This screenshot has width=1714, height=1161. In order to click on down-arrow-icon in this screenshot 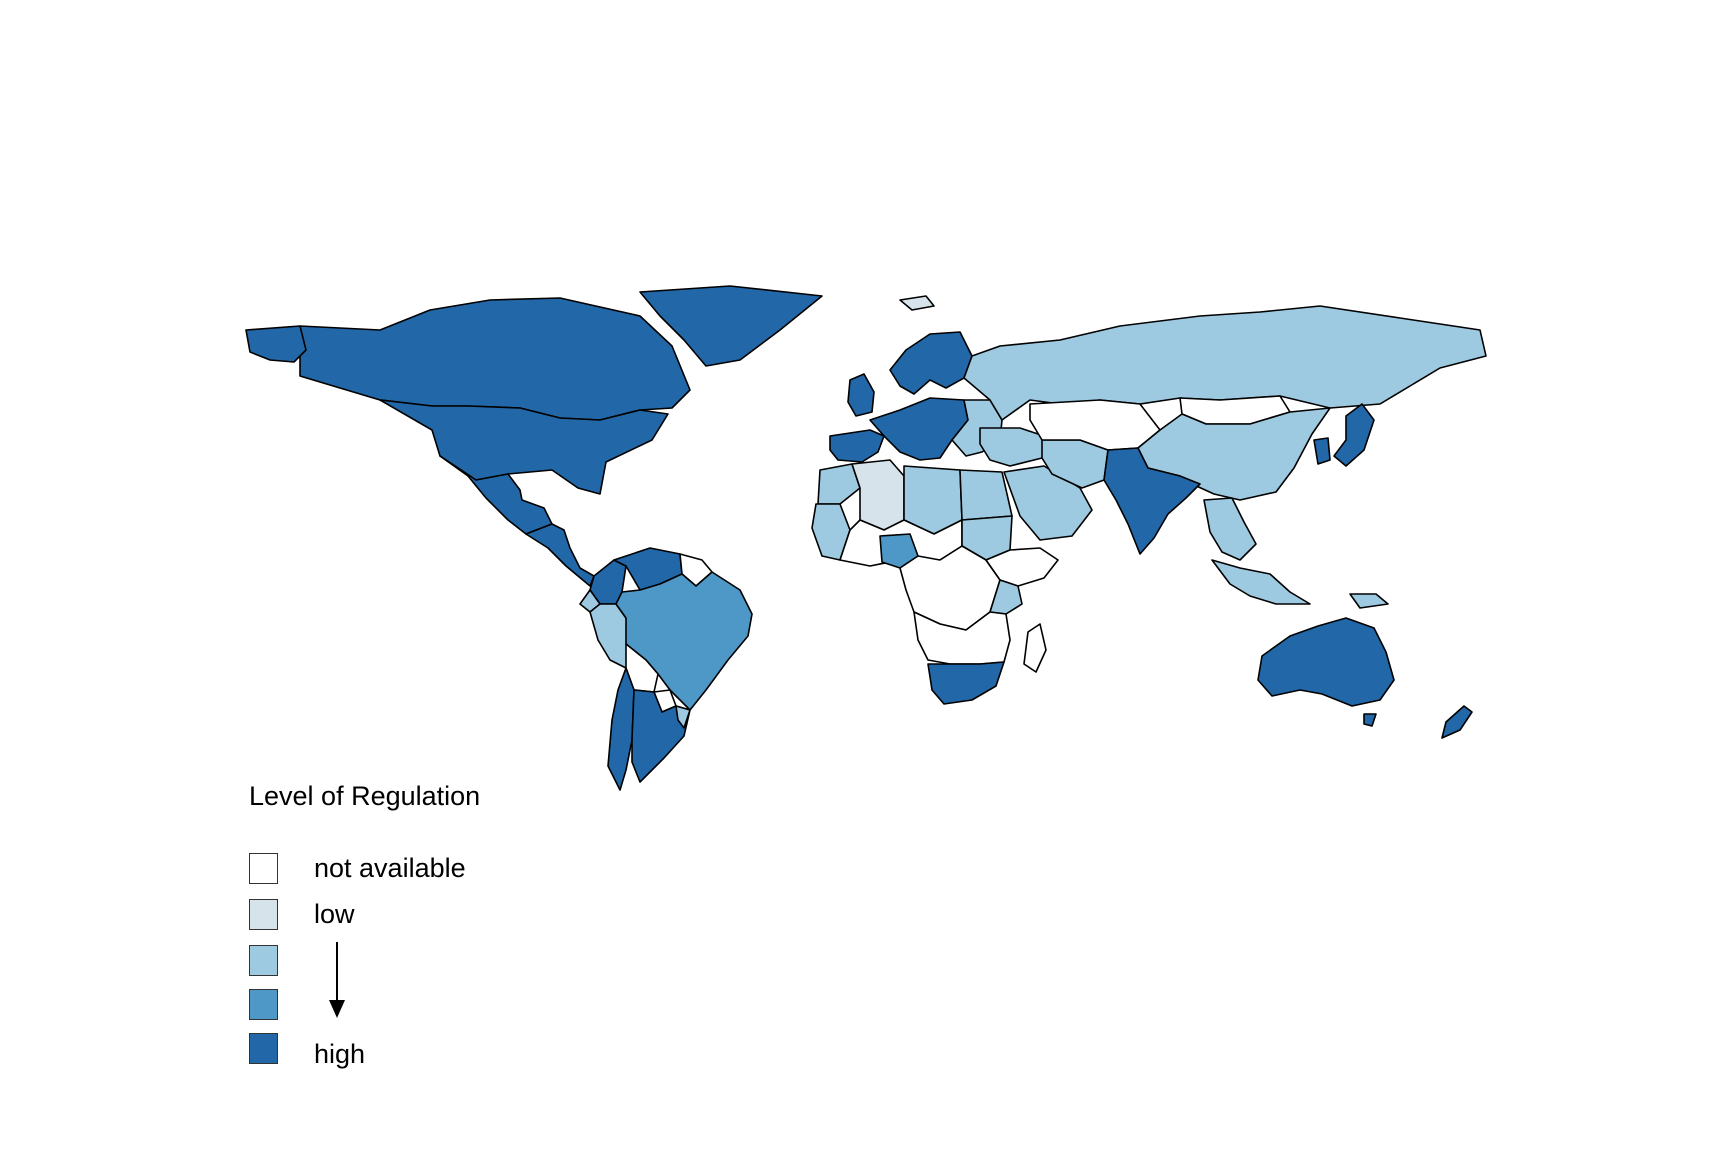, I will do `click(337, 980)`.